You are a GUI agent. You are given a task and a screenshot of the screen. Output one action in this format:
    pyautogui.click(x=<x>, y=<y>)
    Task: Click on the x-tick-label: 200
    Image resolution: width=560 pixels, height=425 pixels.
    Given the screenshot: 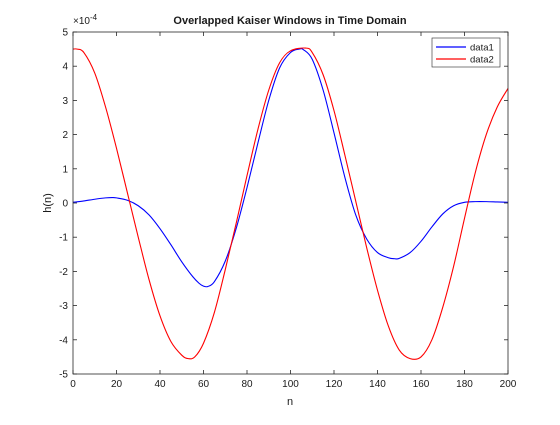 What is the action you would take?
    pyautogui.click(x=508, y=384)
    